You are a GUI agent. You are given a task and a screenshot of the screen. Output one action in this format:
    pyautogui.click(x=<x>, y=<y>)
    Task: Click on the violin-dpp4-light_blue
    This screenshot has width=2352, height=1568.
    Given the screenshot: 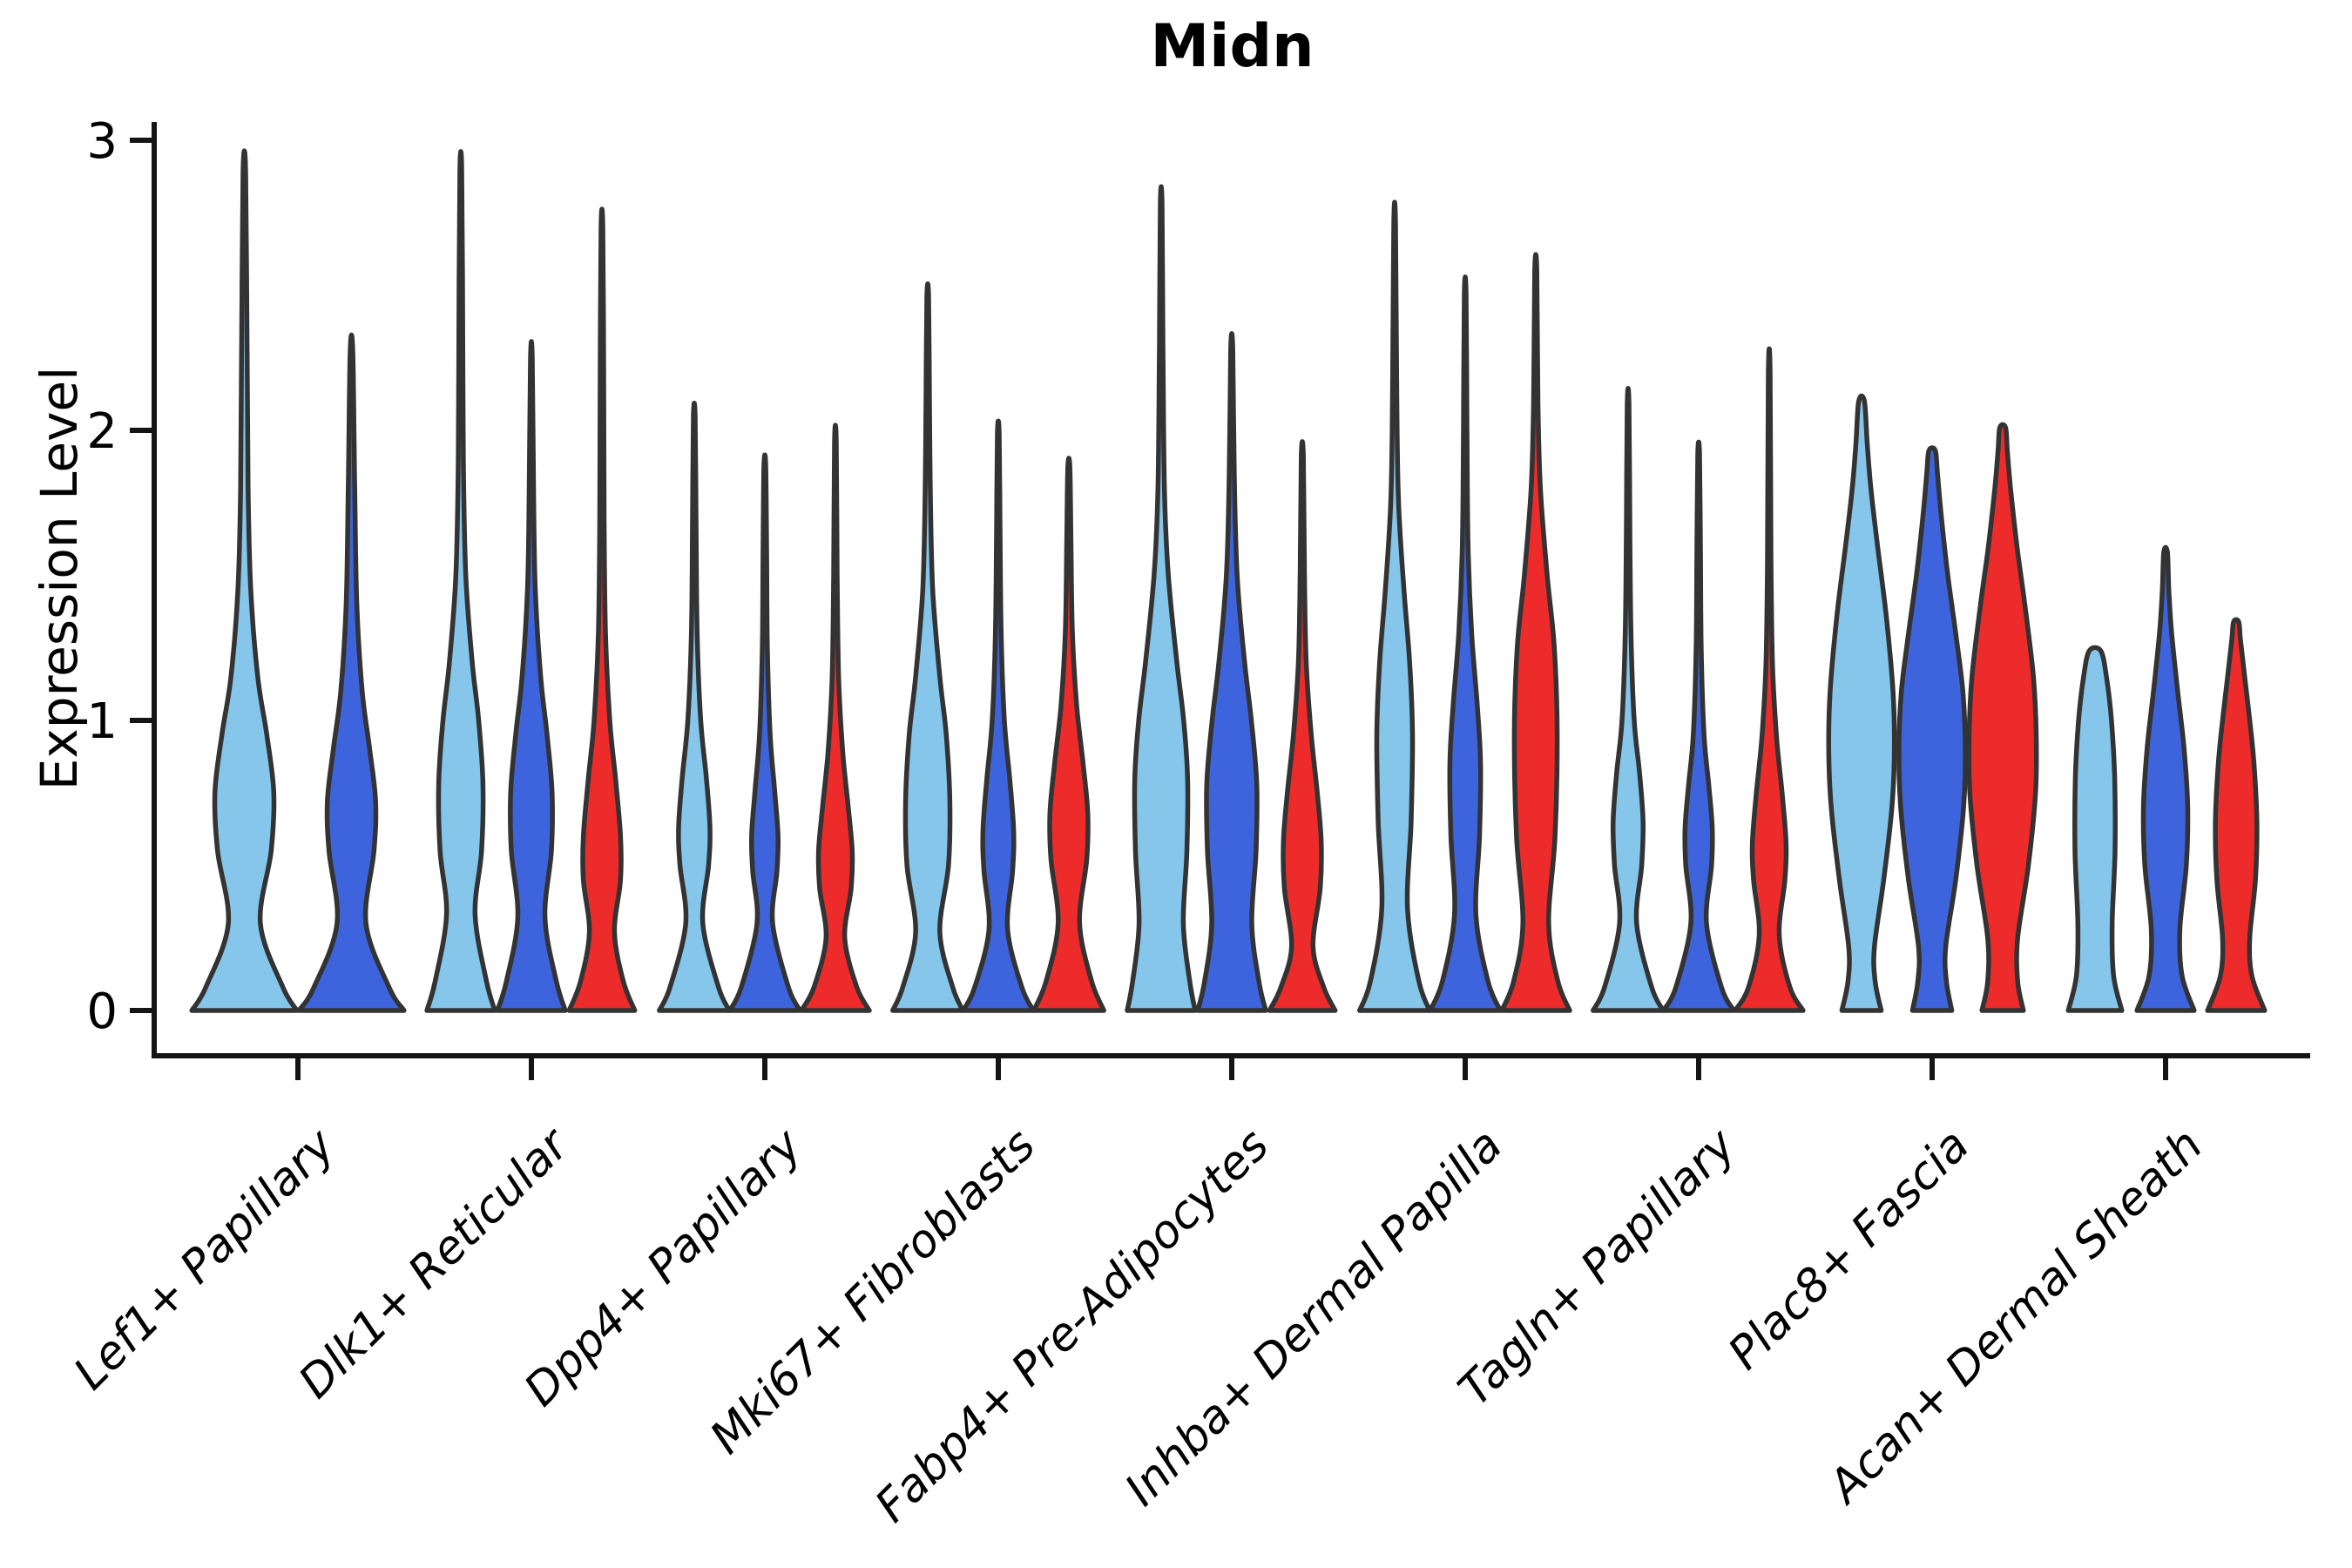 What is the action you would take?
    pyautogui.click(x=694, y=707)
    